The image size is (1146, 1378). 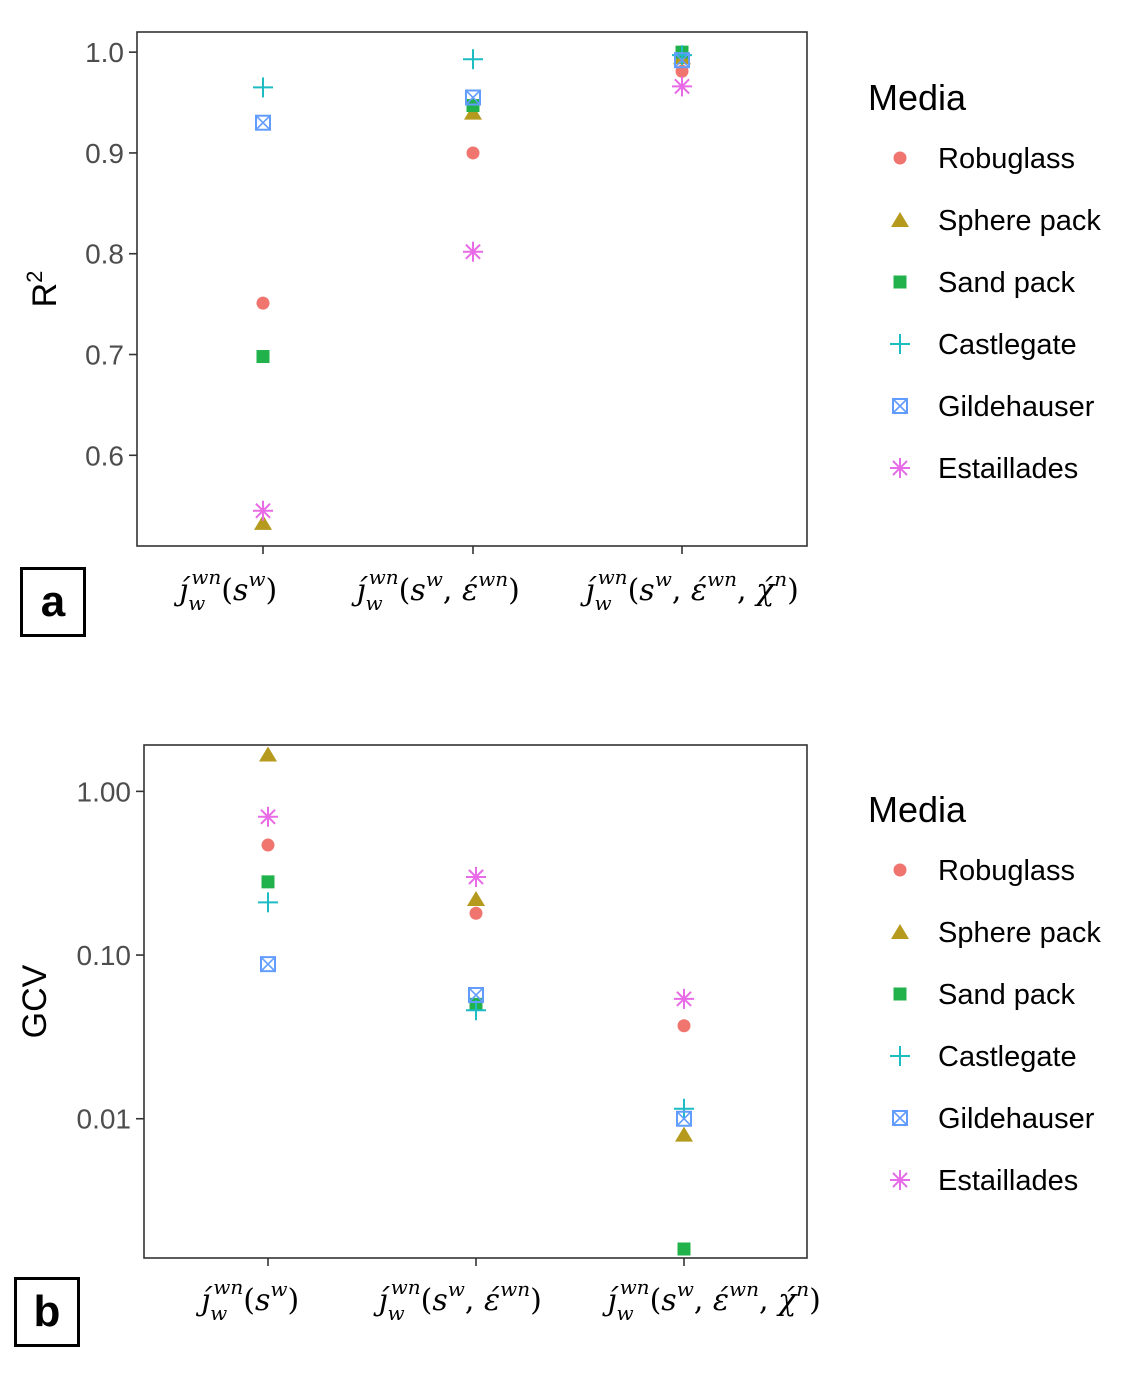 I want to click on series-robuglass, so click(x=476, y=935).